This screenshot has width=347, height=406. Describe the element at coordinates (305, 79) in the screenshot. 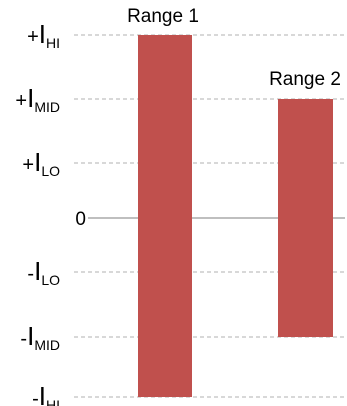

I see `bar-label-range-2: Range 2` at that location.